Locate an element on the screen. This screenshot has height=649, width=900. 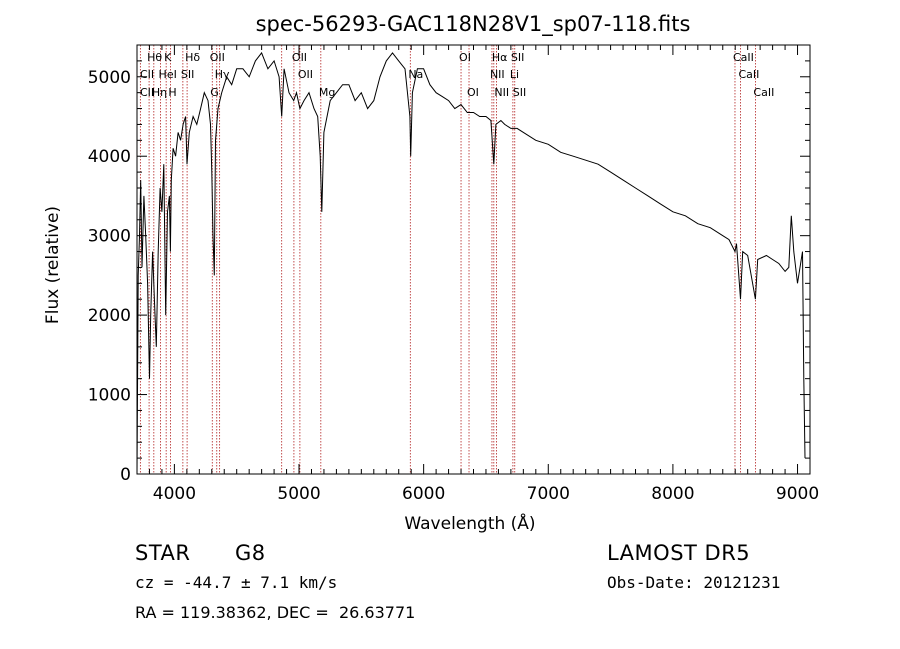
line-annotation: HeI is located at coordinates (168, 74).